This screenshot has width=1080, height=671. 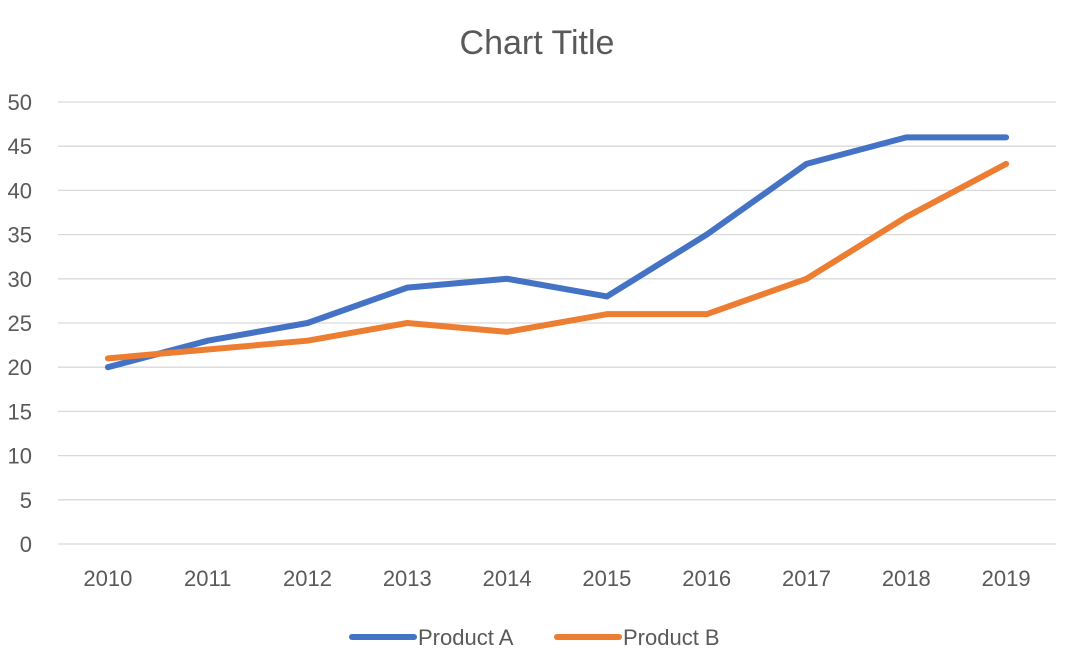 I want to click on y-tick-label: 0, so click(x=26, y=544).